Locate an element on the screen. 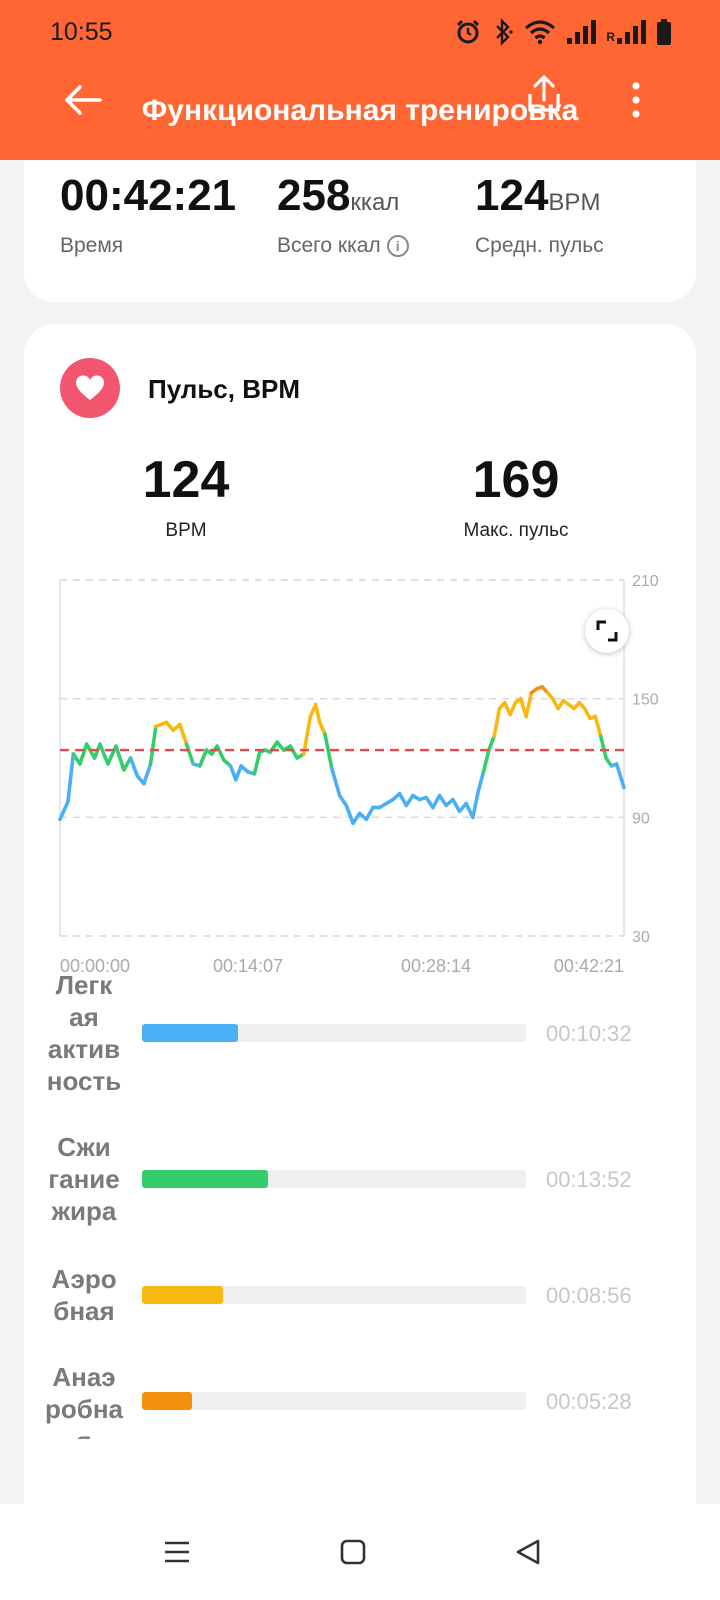  info-icon: i is located at coordinates (397, 246).